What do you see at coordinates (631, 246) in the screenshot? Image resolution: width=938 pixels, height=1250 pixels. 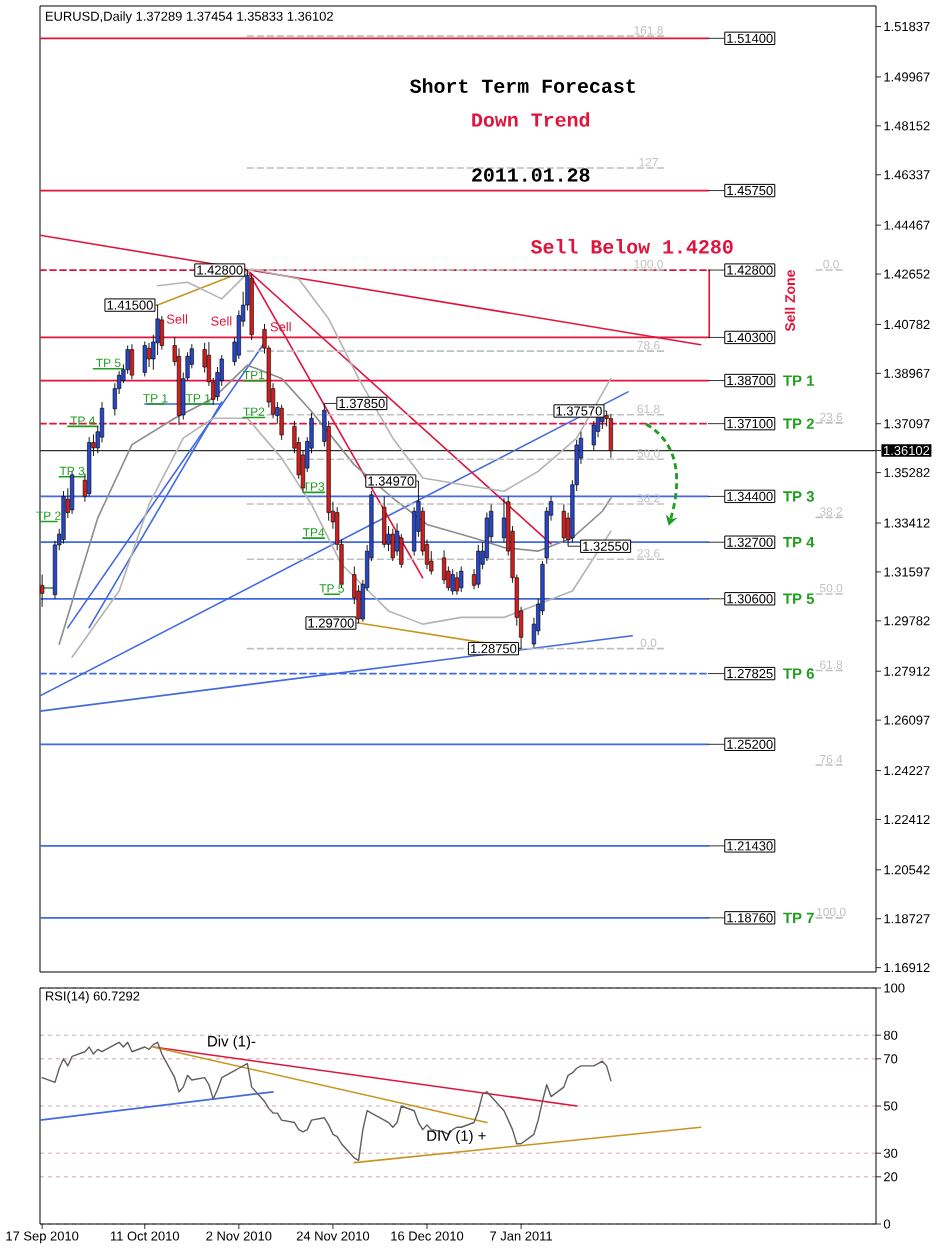 I see `annotation: Sell Below 1.4280` at bounding box center [631, 246].